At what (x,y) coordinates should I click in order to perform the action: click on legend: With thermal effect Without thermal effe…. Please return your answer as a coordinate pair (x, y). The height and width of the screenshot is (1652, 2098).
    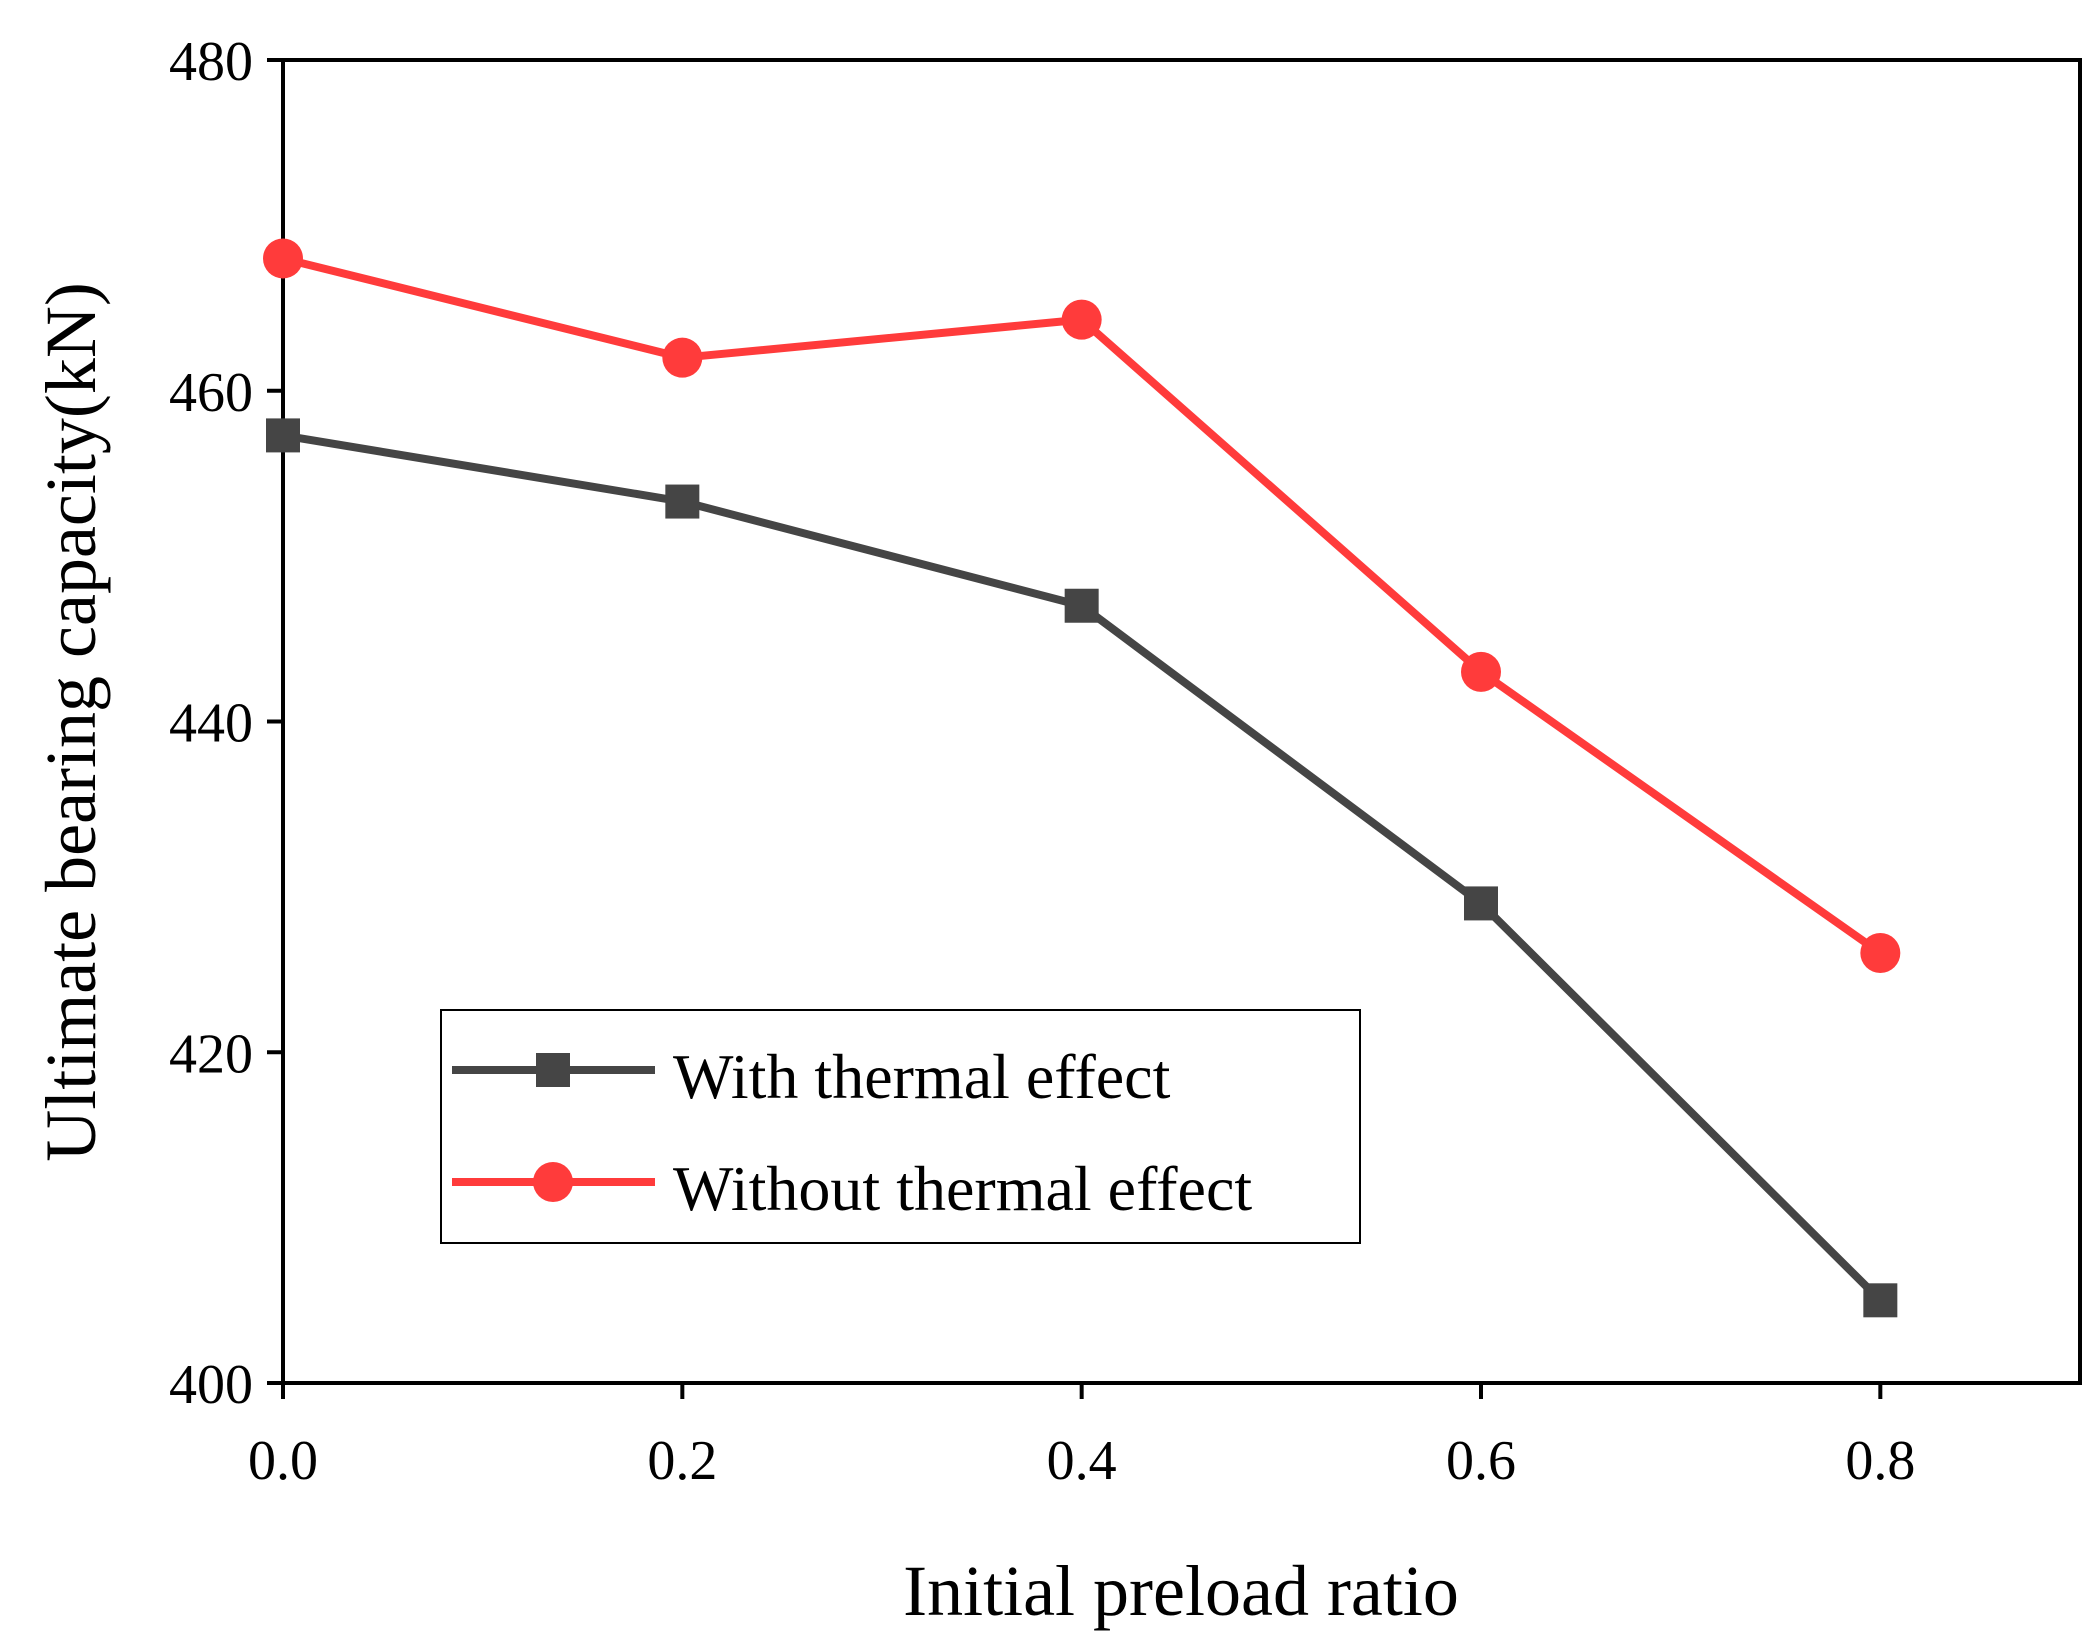
    Looking at the image, I should click on (900, 1126).